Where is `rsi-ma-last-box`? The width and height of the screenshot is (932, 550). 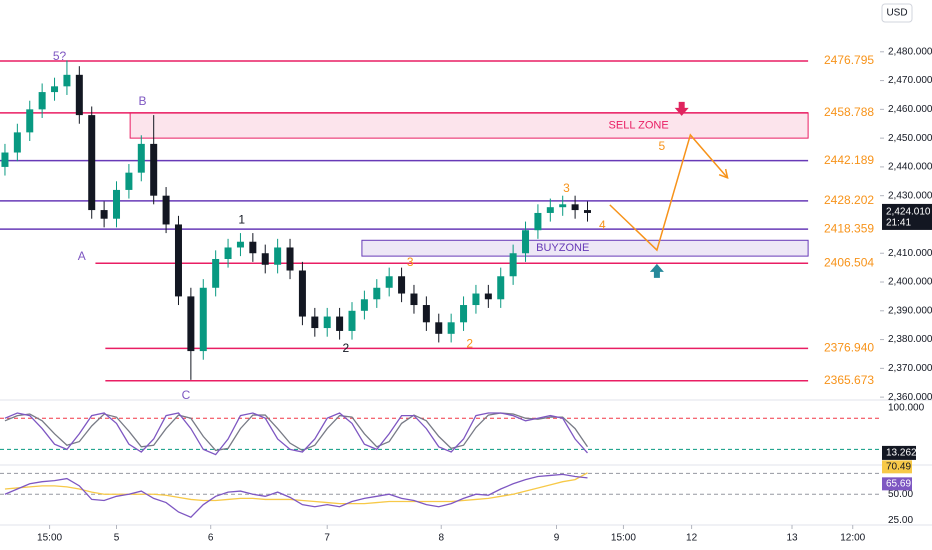 rsi-ma-last-box is located at coordinates (897, 467).